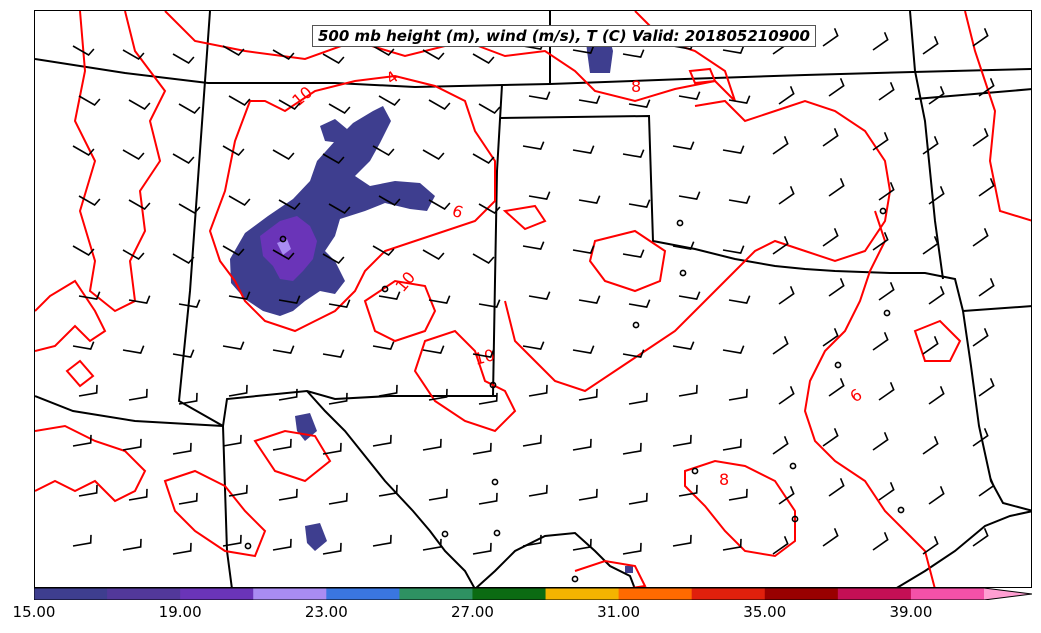 This screenshot has width=1041, height=633. Describe the element at coordinates (71, 594) in the screenshot. I see `colorbar-segment` at that location.